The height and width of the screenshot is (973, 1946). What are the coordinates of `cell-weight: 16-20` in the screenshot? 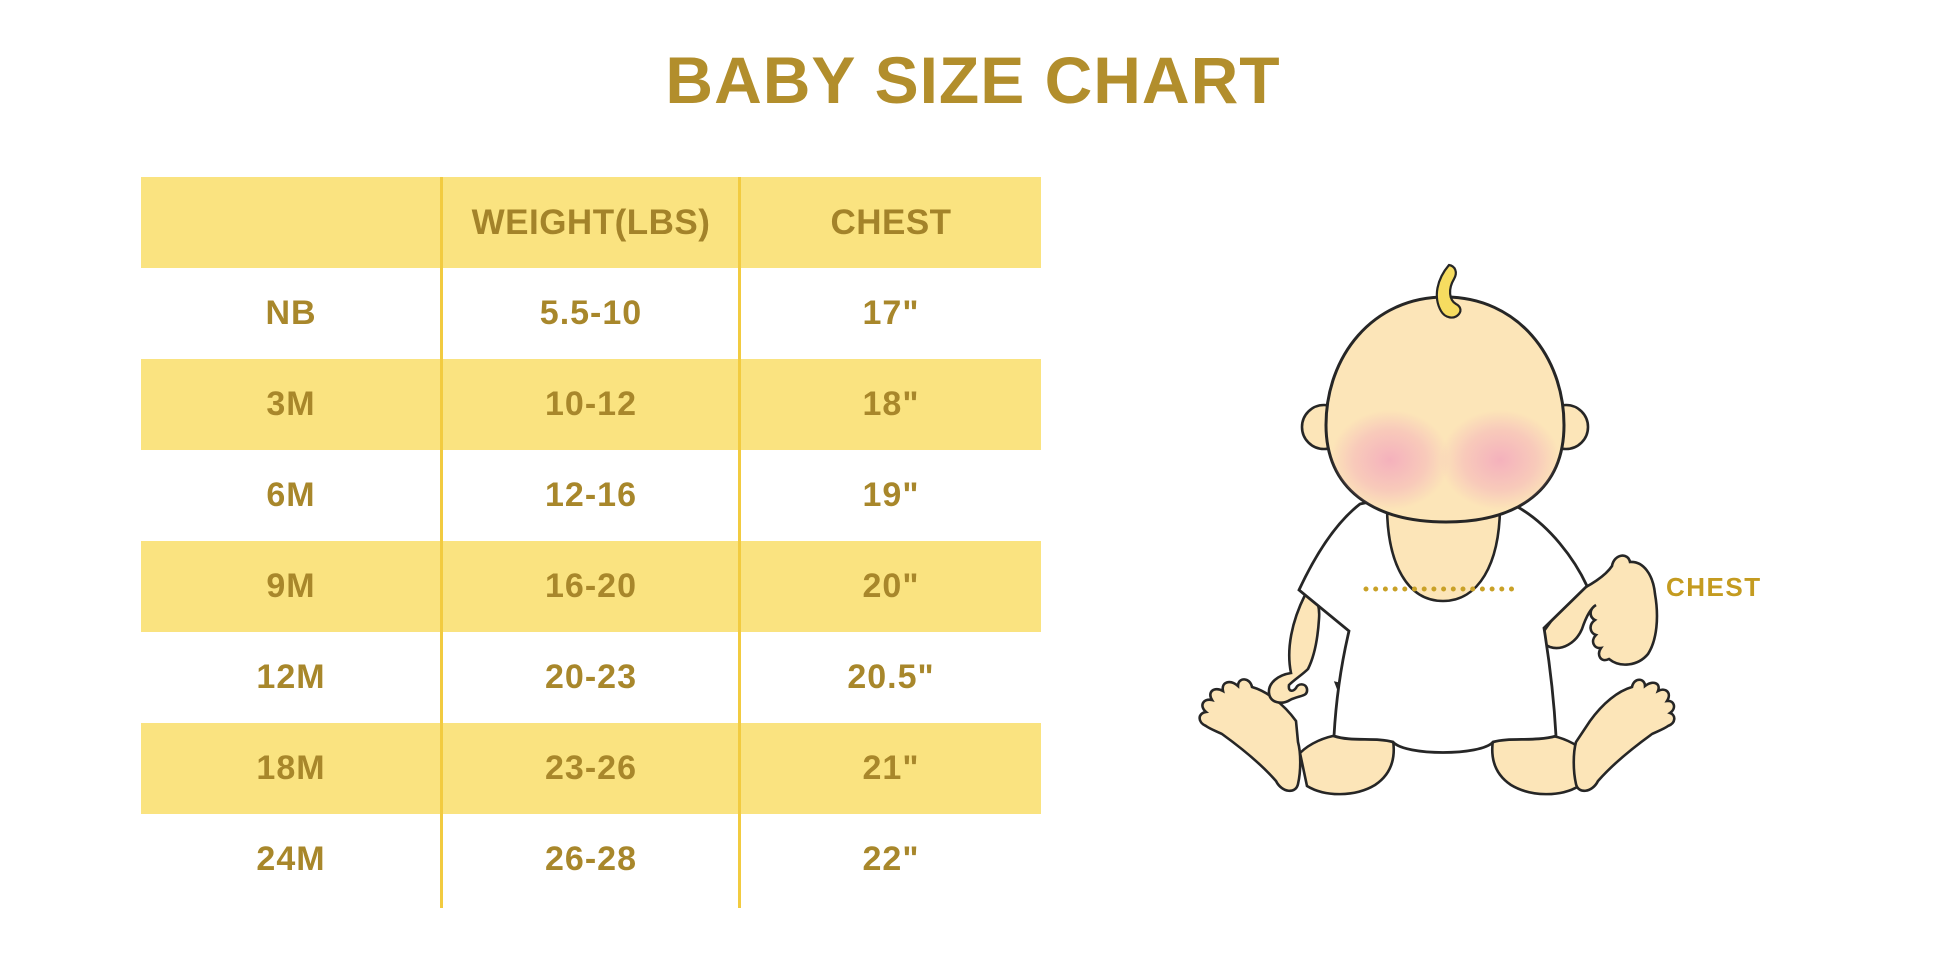 It's located at (591, 586).